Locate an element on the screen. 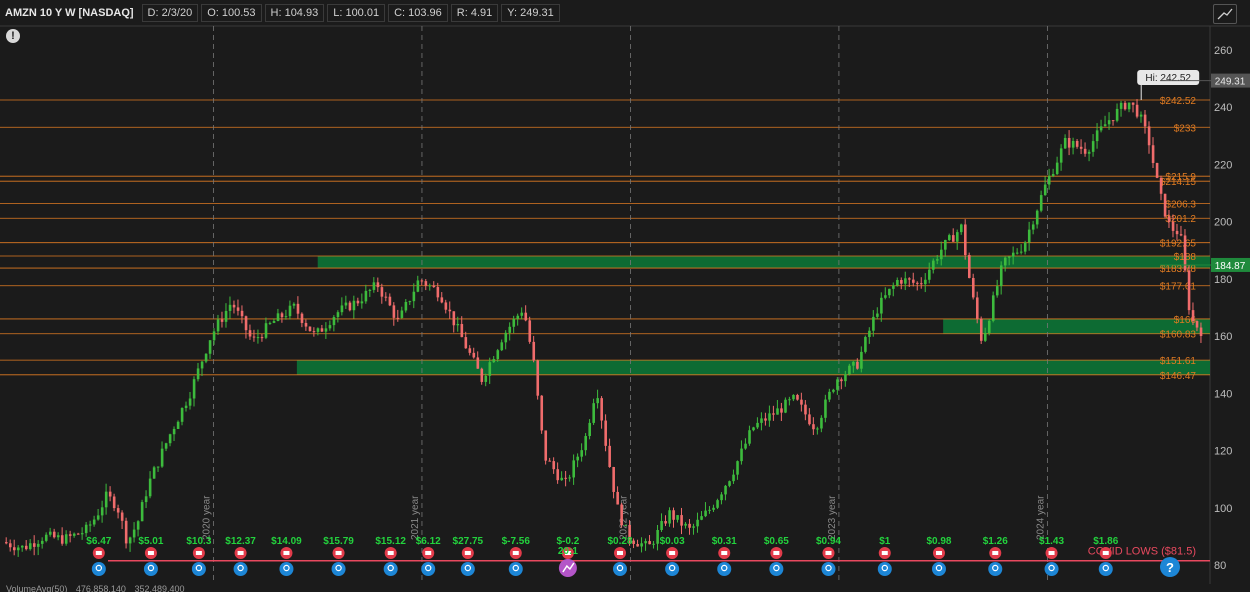  price-axis: 80 100 120 140 160 180 200 220 240 260 is located at coordinates (1223, 308).